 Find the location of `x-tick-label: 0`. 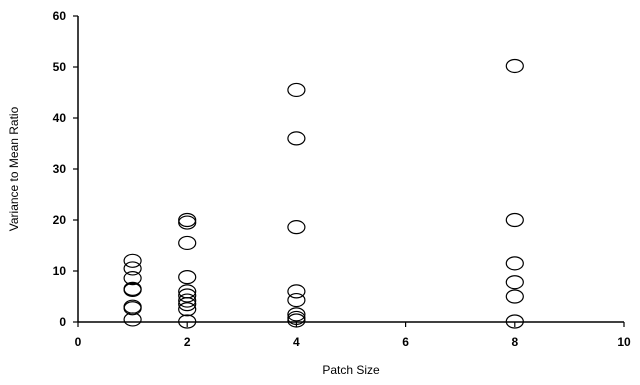

x-tick-label: 0 is located at coordinates (78, 342).